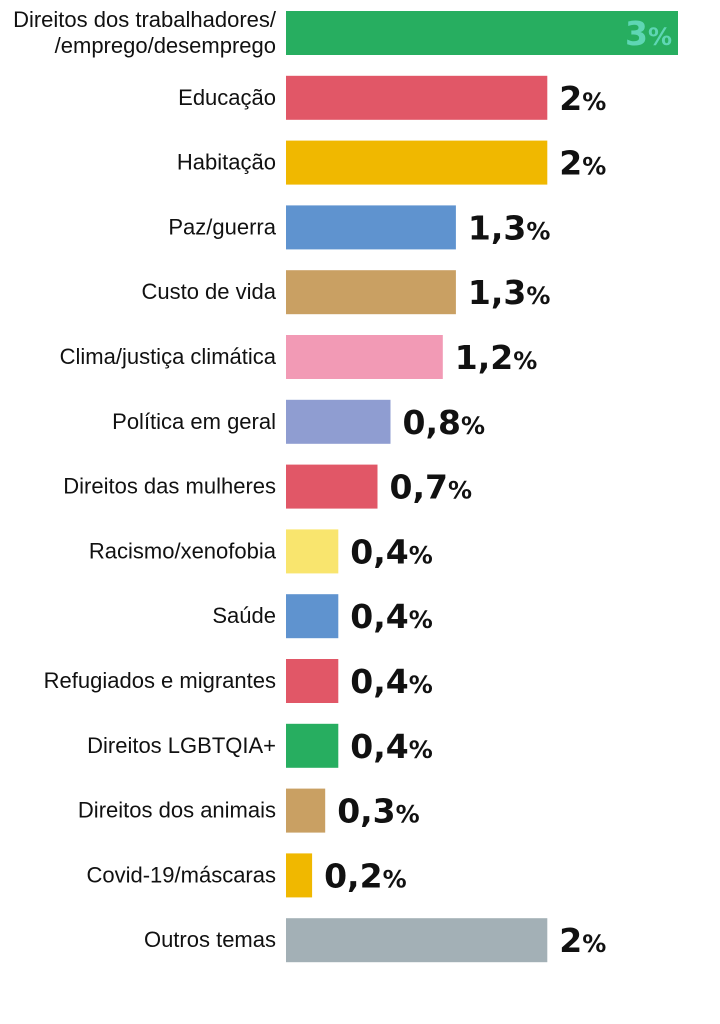 The width and height of the screenshot is (720, 1024). I want to click on bar-row: Direitos das mulheres 0,7%, so click(268, 486).